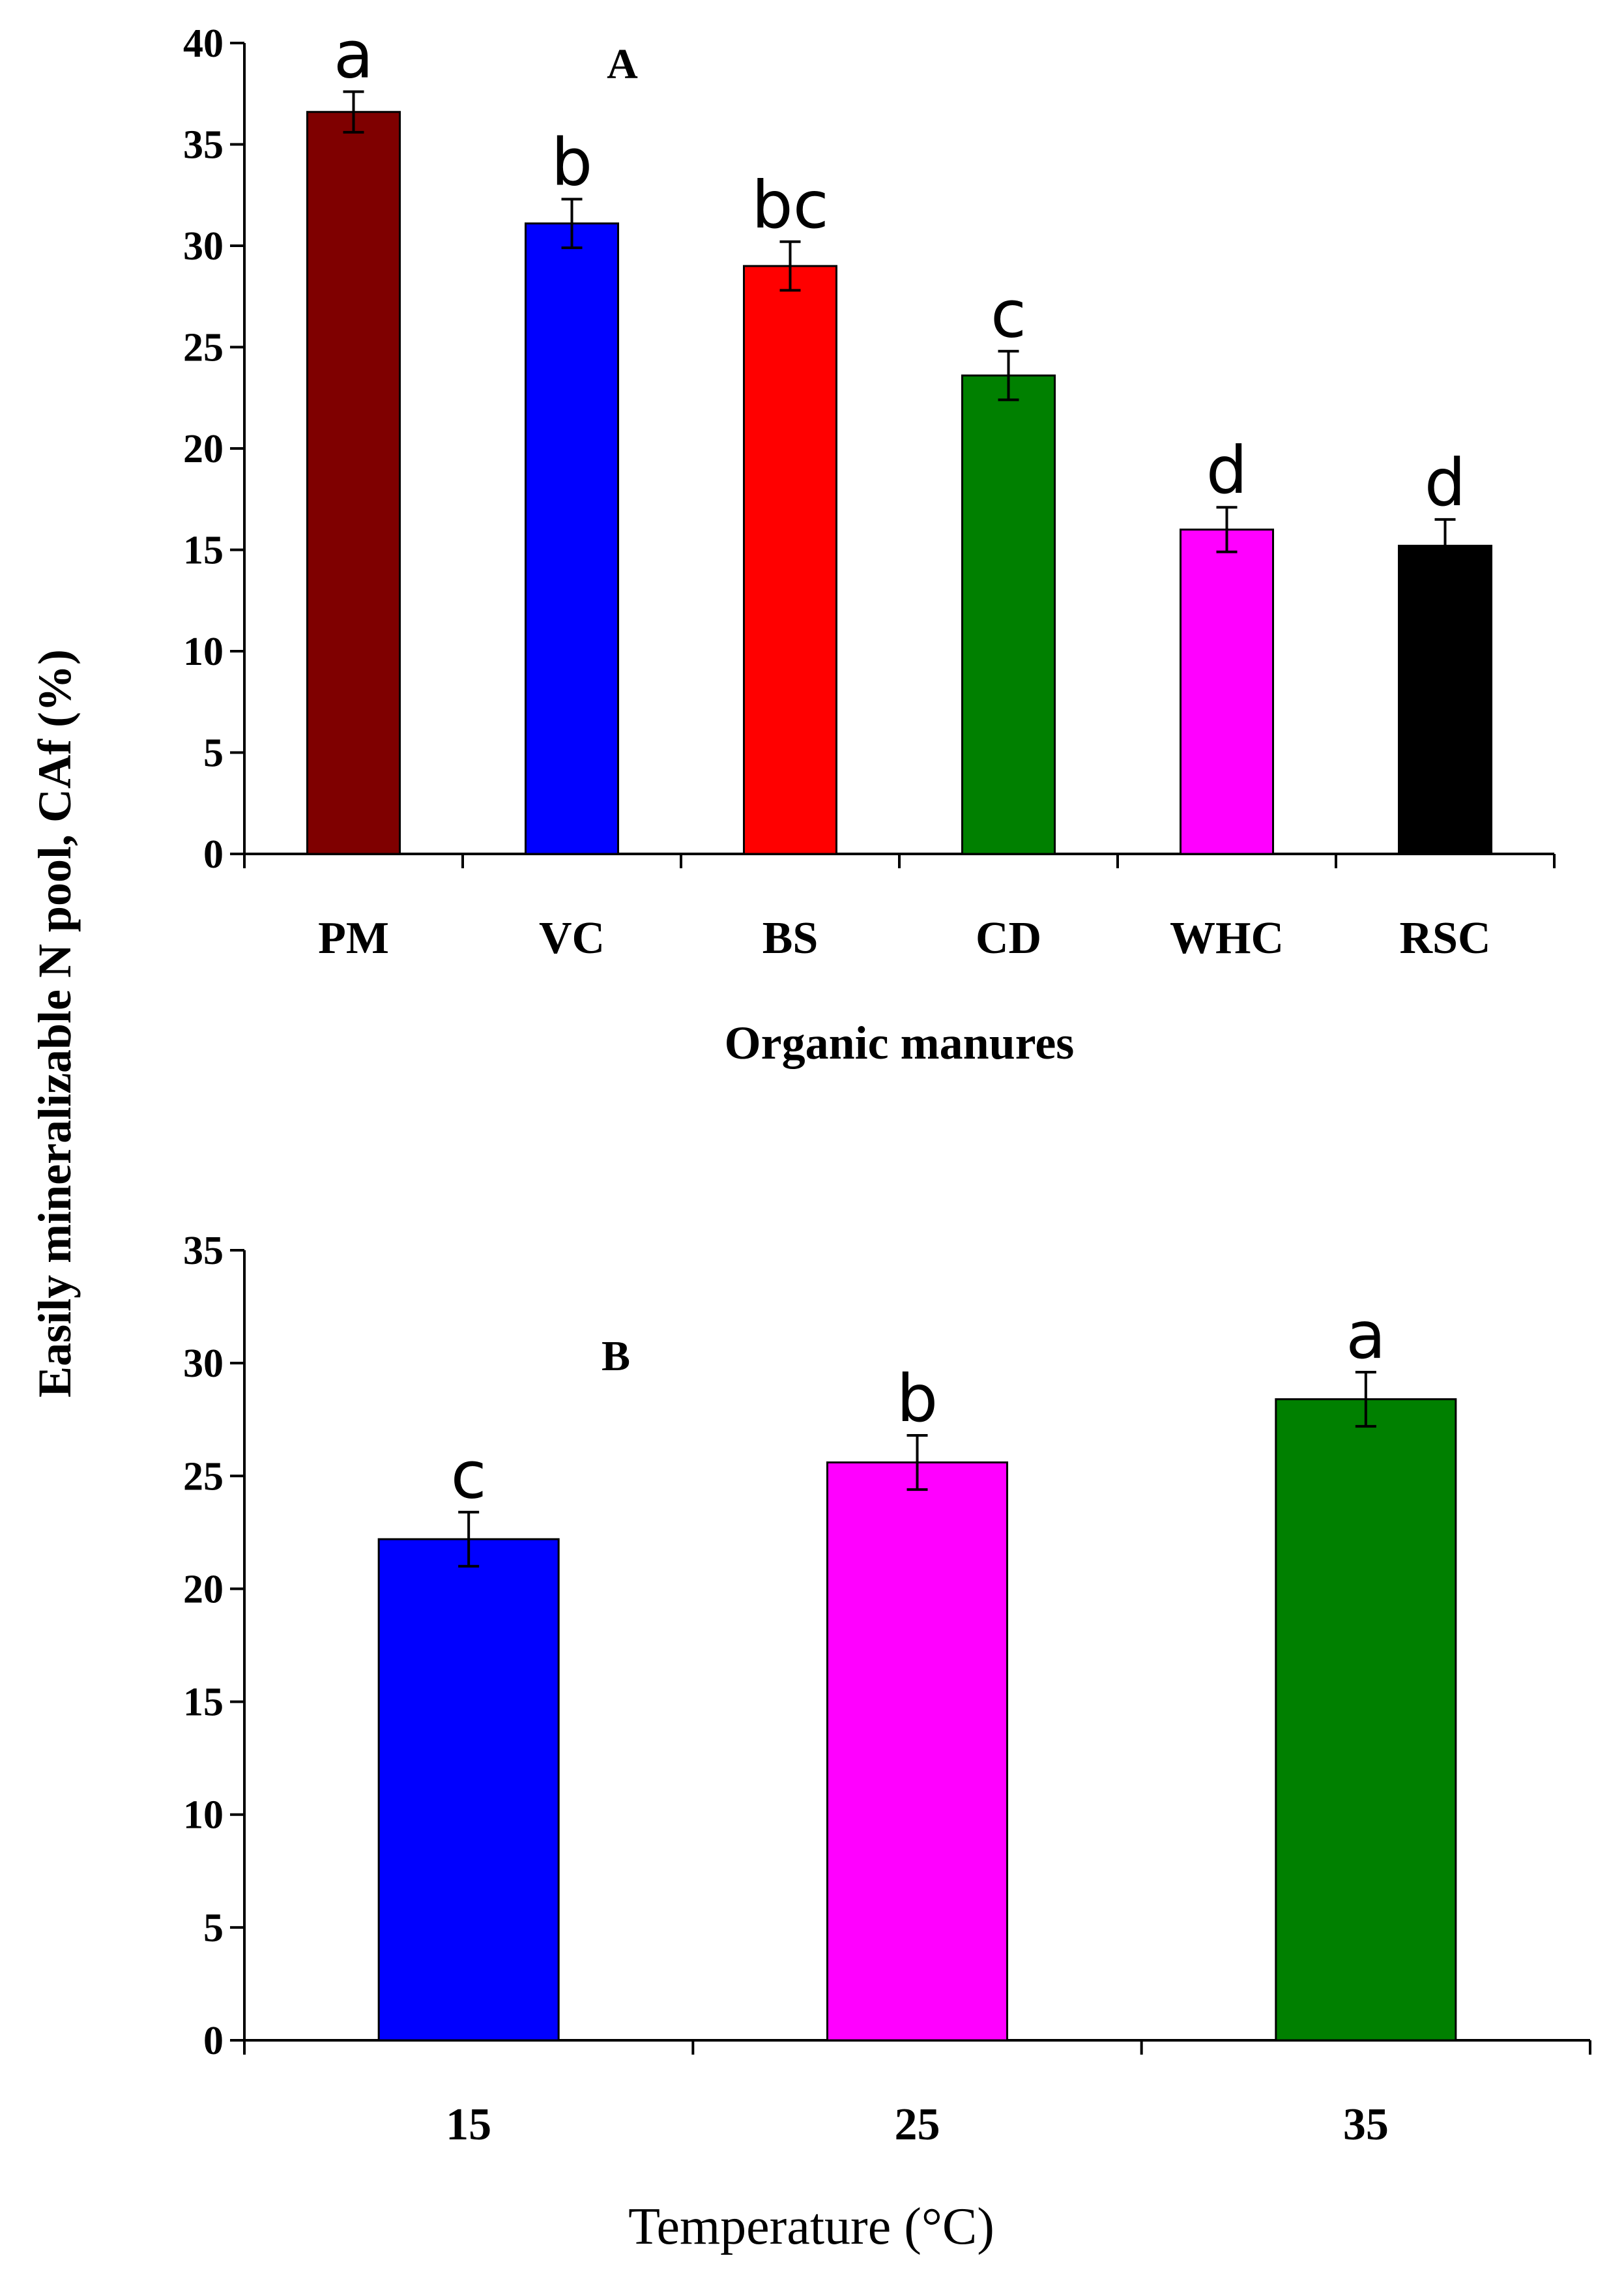 The width and height of the screenshot is (1624, 2273). What do you see at coordinates (1445, 700) in the screenshot?
I see `panel-a-bar-RSC` at bounding box center [1445, 700].